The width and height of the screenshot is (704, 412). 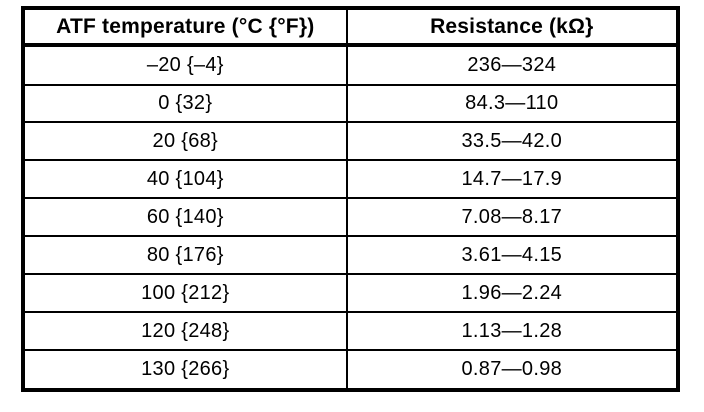 I want to click on temperature-cell: 20 {68}, so click(x=185, y=141).